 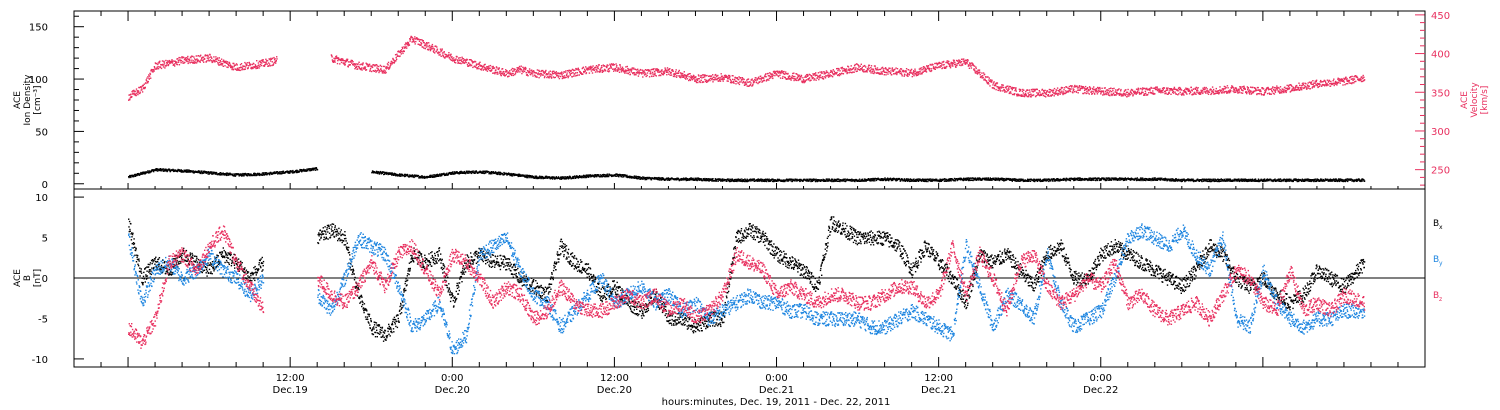 I want to click on left-tick-label: 150, so click(x=38, y=28).